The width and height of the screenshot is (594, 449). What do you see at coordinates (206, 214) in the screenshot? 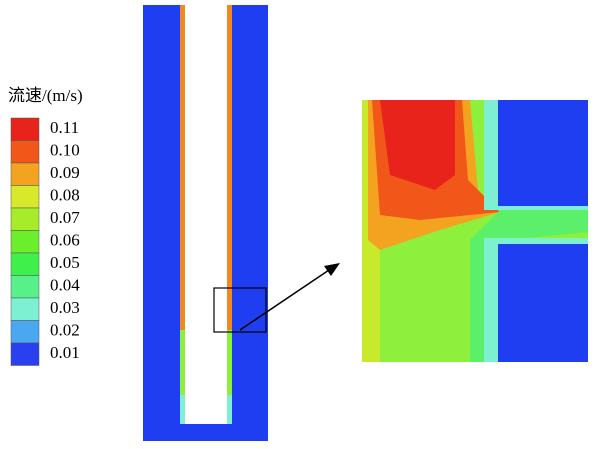
I see `pipe-channel` at bounding box center [206, 214].